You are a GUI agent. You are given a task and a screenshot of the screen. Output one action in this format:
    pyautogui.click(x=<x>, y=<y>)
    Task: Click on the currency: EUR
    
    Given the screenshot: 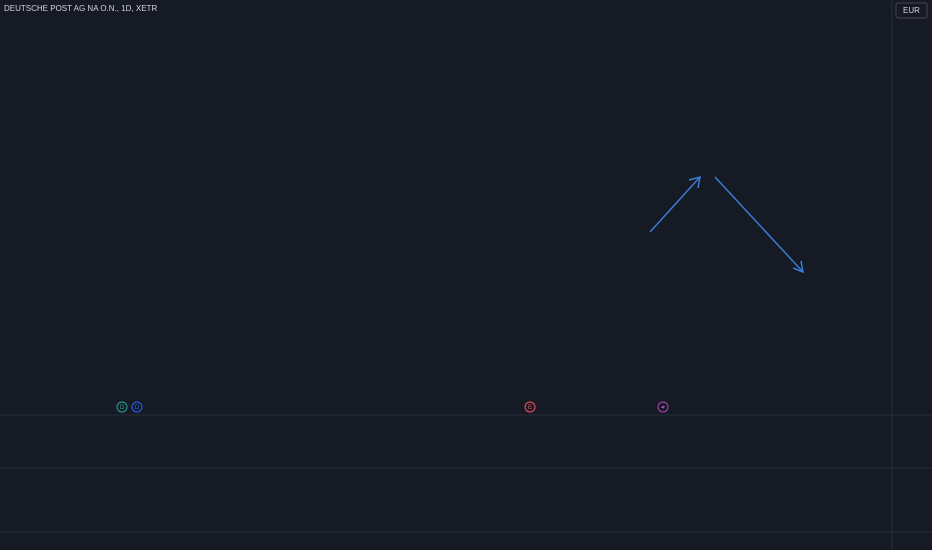 What is the action you would take?
    pyautogui.click(x=911, y=10)
    